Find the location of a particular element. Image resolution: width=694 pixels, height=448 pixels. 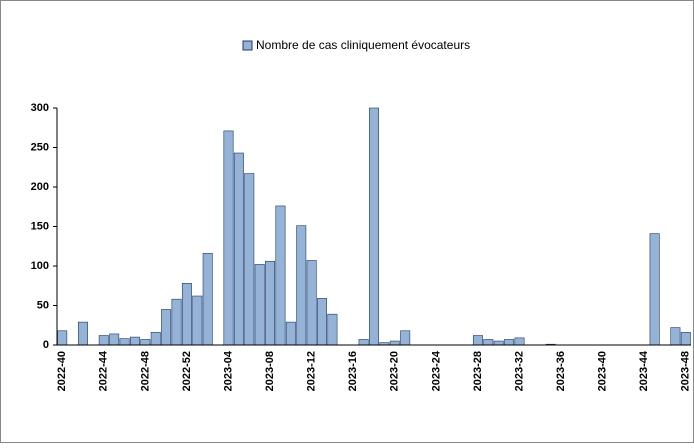

x-tick-label: 2022-48 is located at coordinates (145, 371).